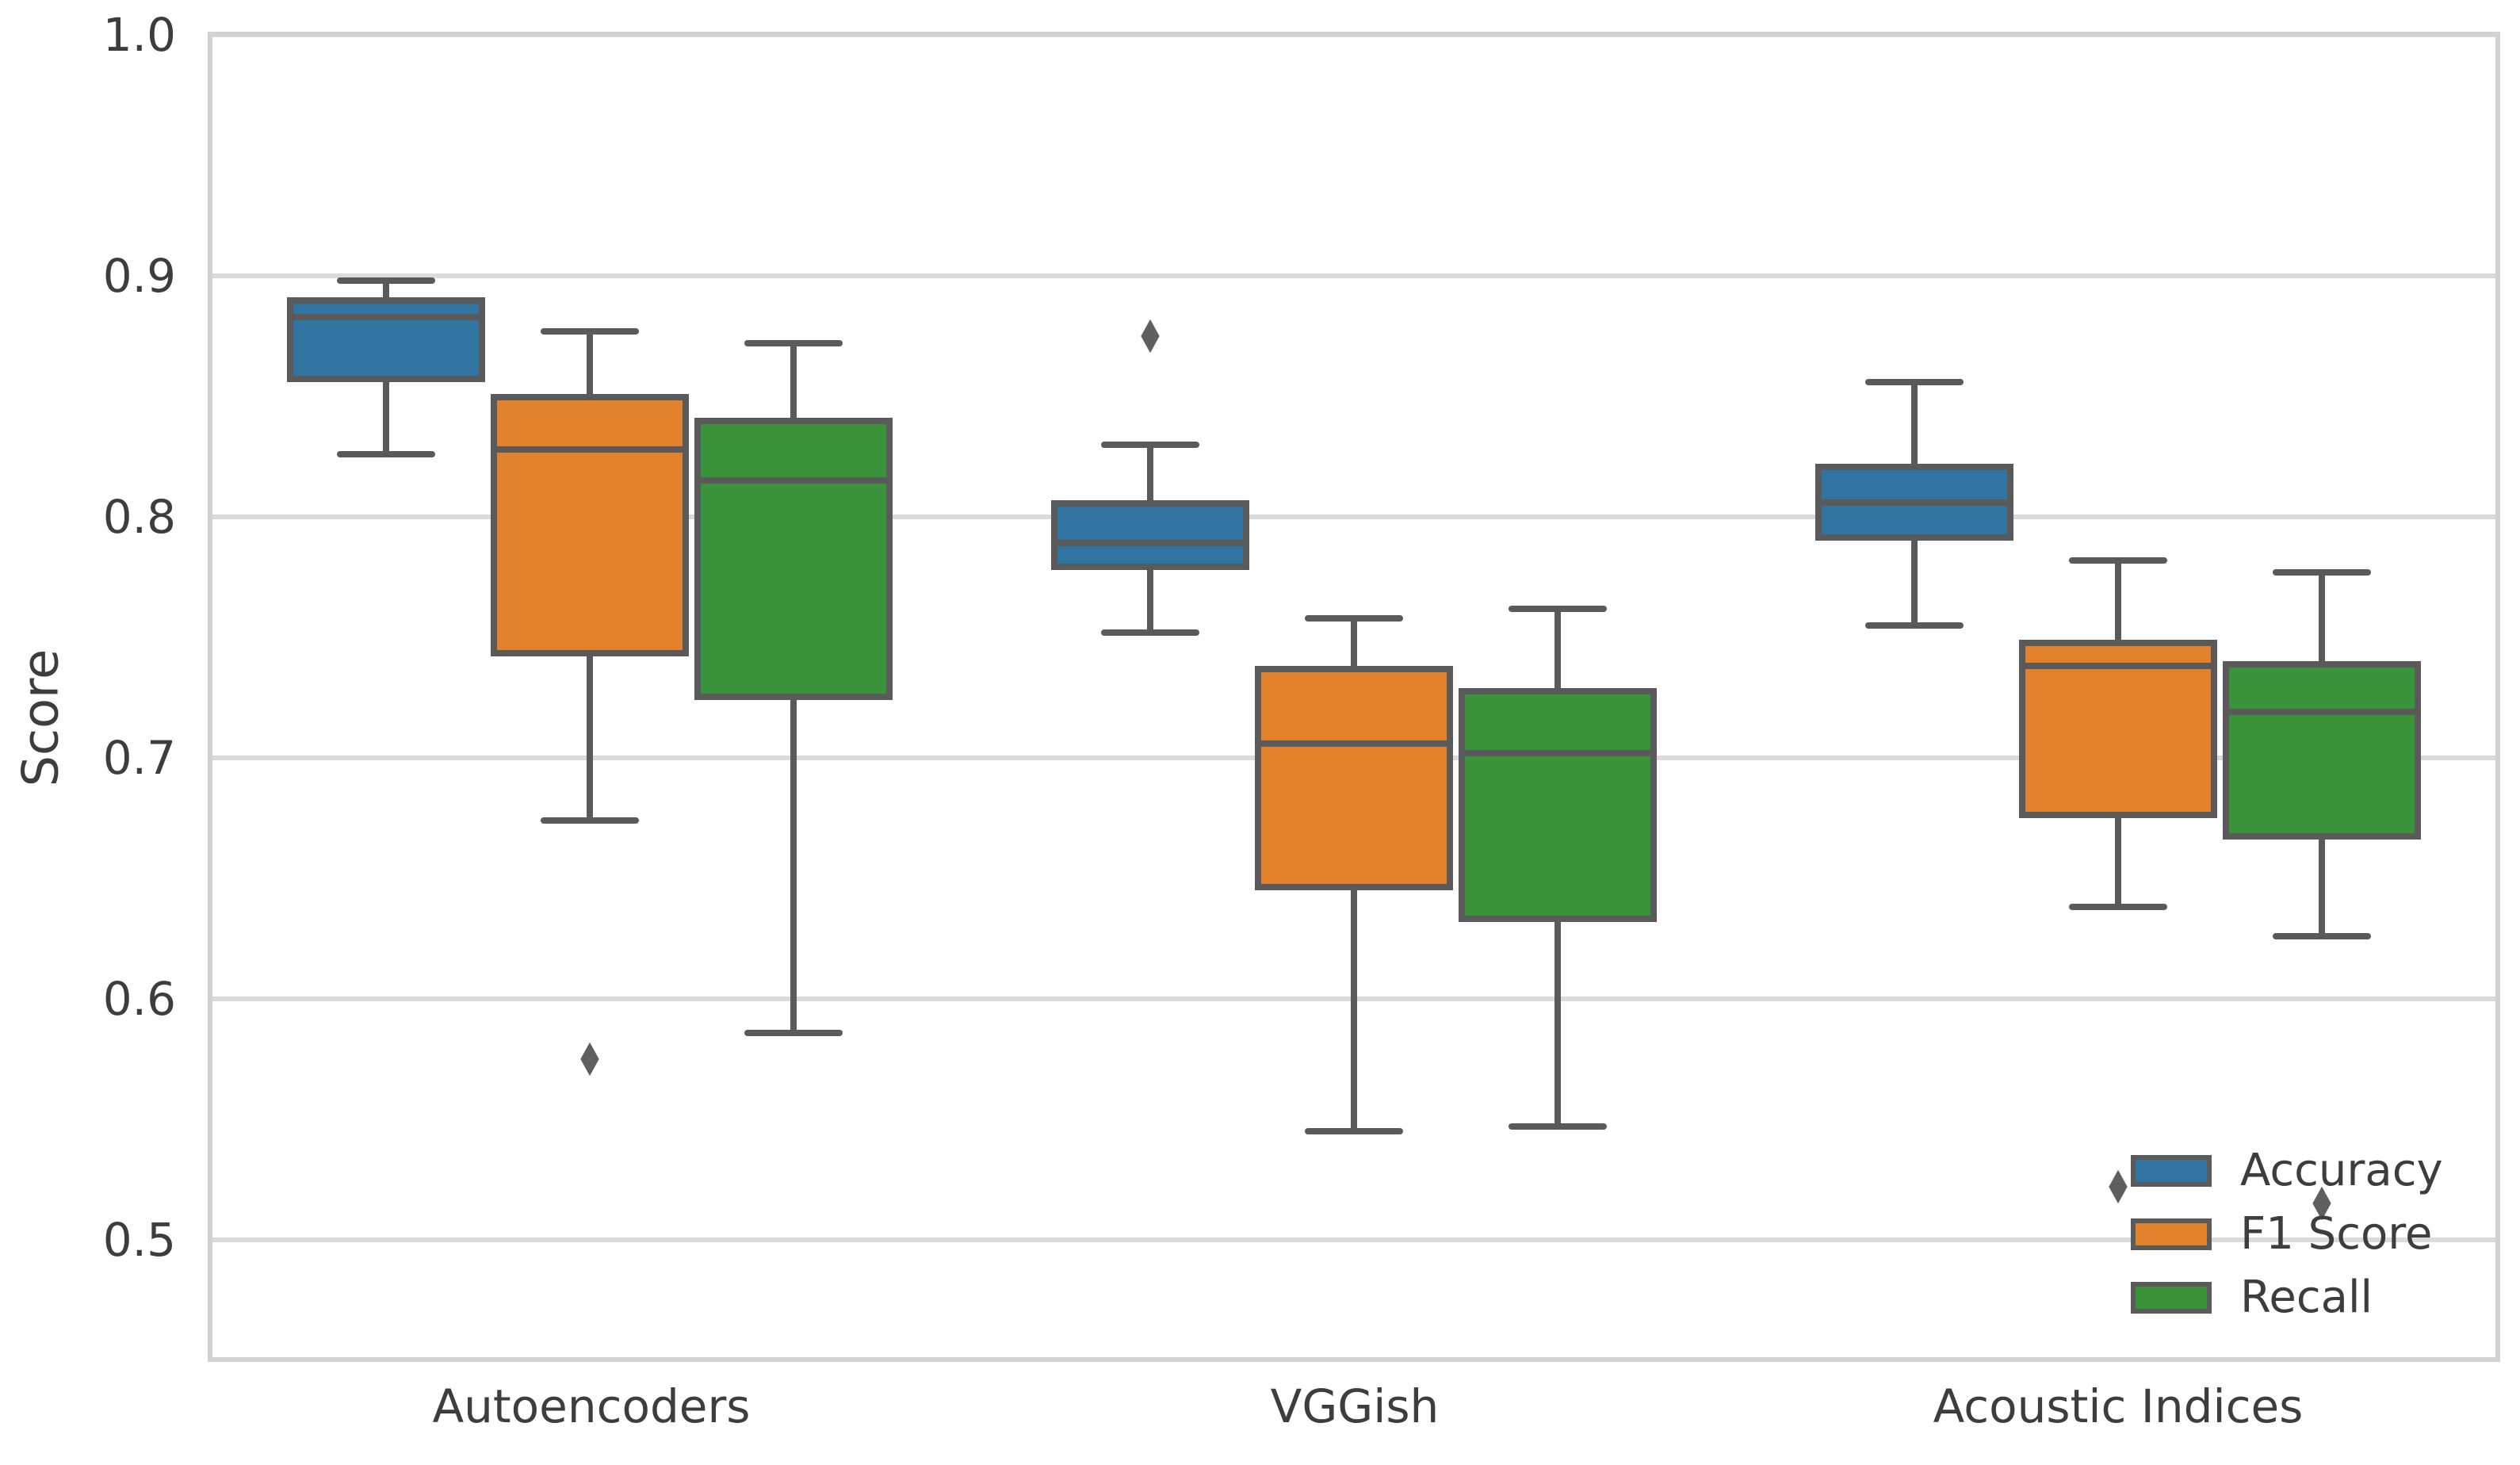  I want to click on legend-item-accuracy: Accuracy, so click(2287, 1171).